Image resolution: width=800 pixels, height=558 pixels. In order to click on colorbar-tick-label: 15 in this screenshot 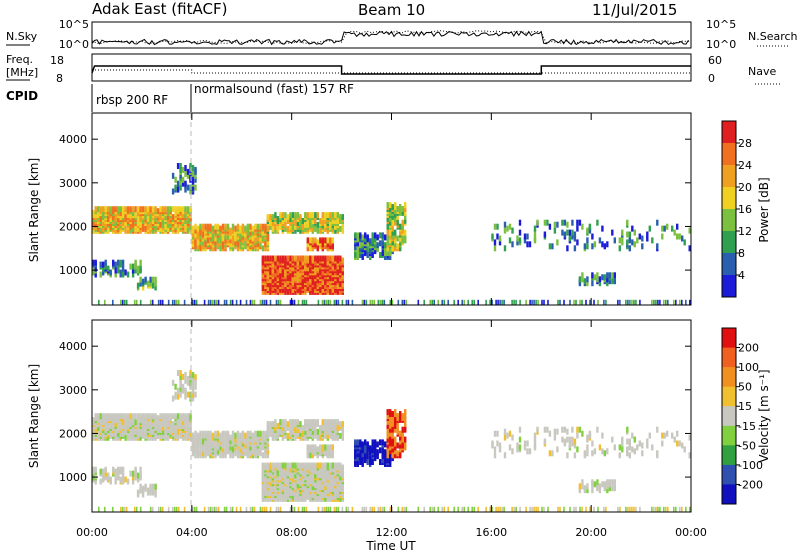, I will do `click(745, 406)`.